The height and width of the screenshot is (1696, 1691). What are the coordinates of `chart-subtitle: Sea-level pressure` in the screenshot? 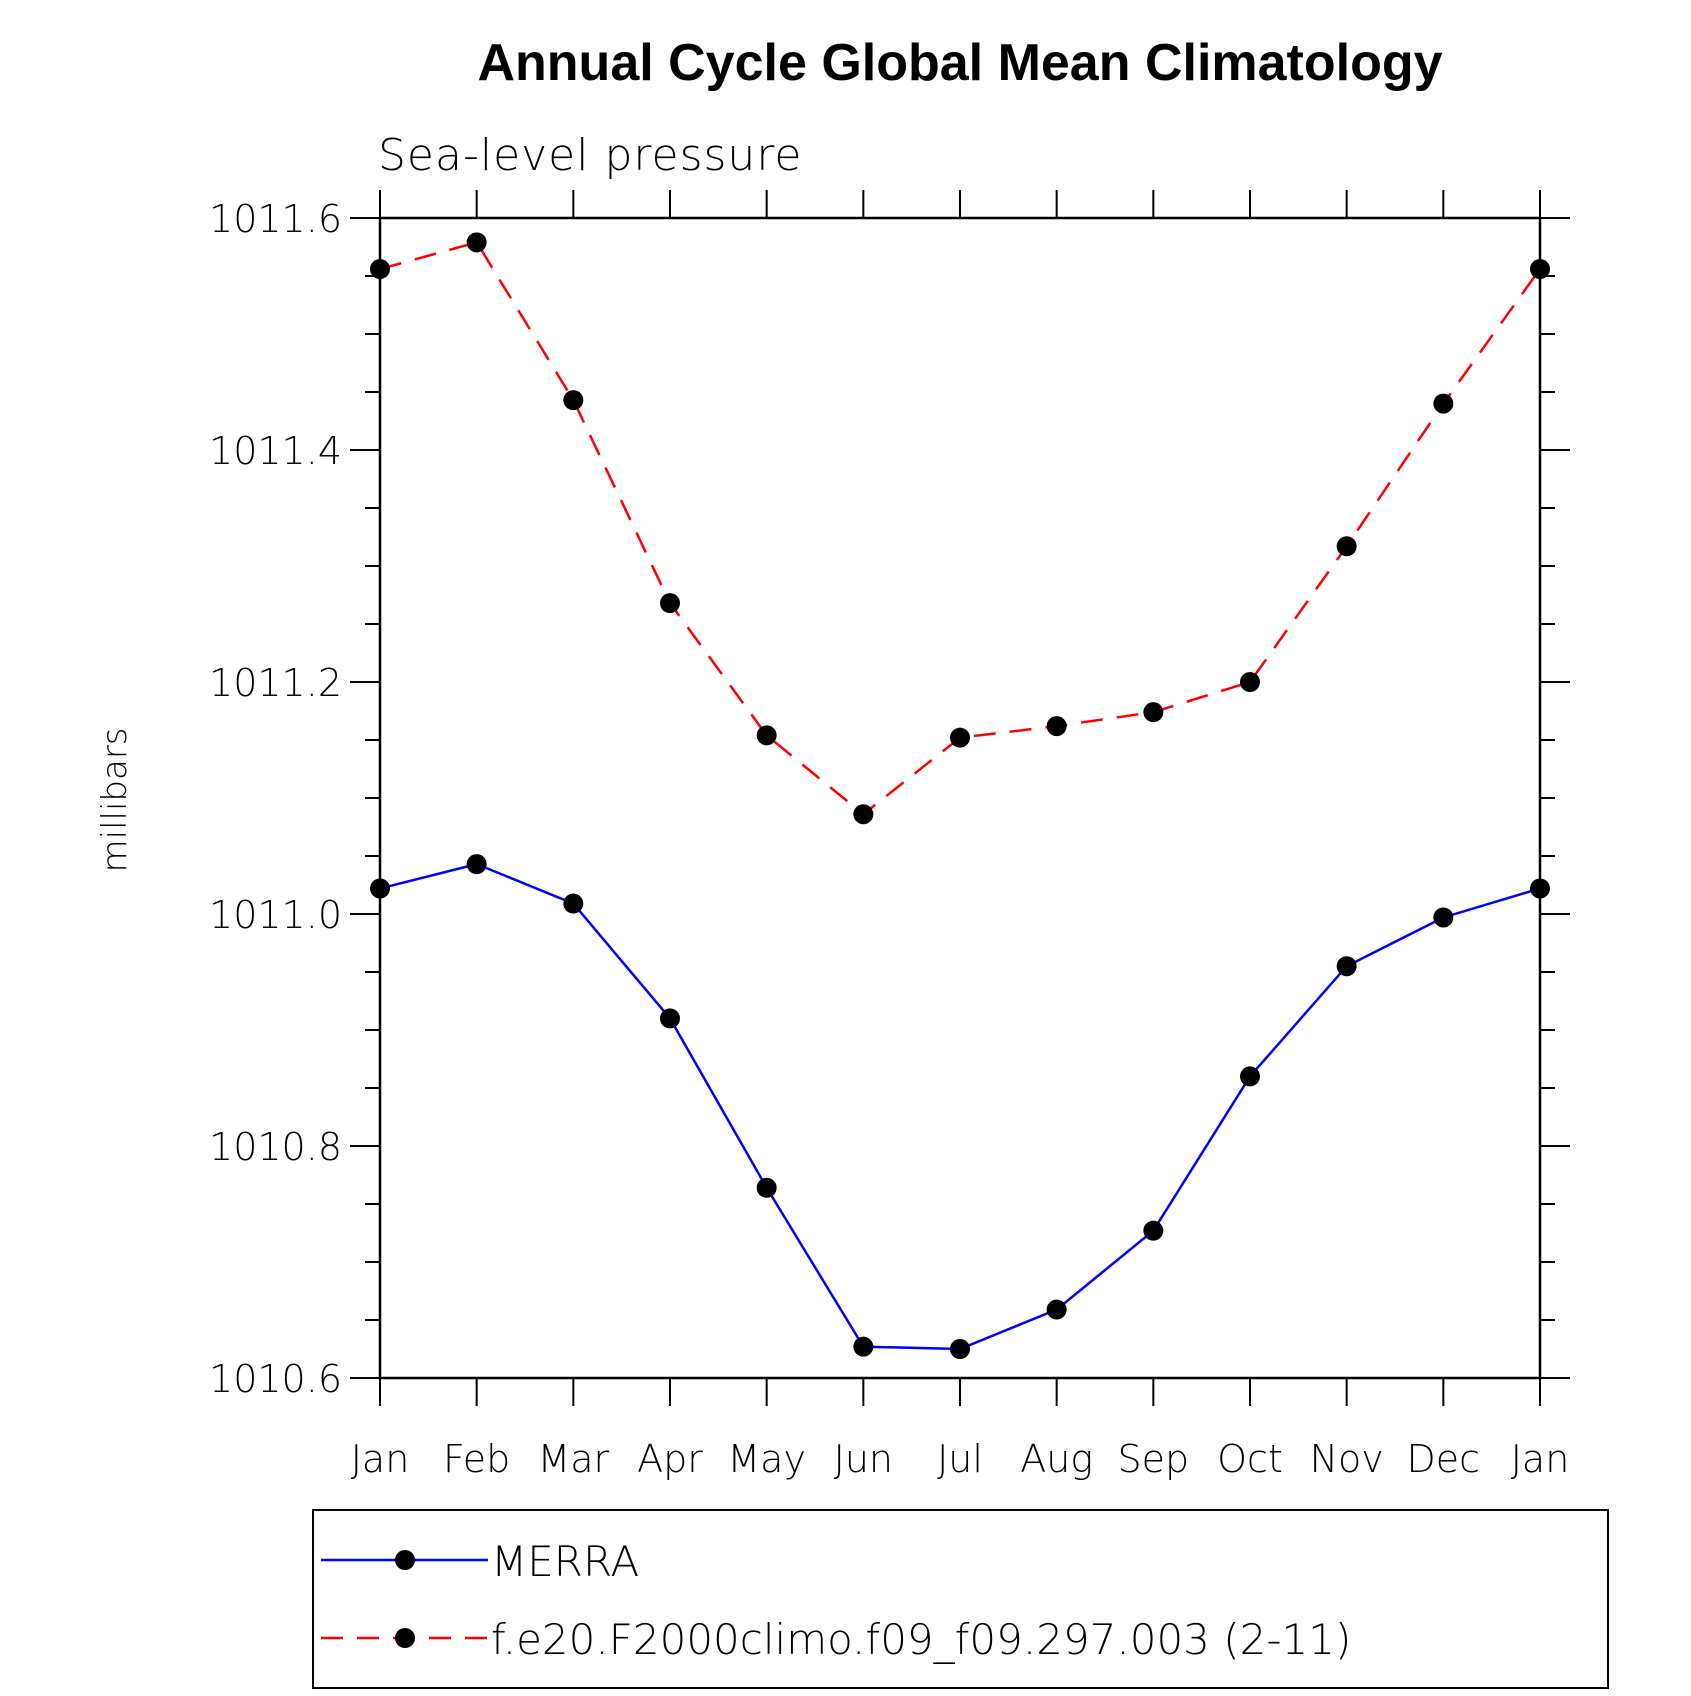 It's located at (590, 155).